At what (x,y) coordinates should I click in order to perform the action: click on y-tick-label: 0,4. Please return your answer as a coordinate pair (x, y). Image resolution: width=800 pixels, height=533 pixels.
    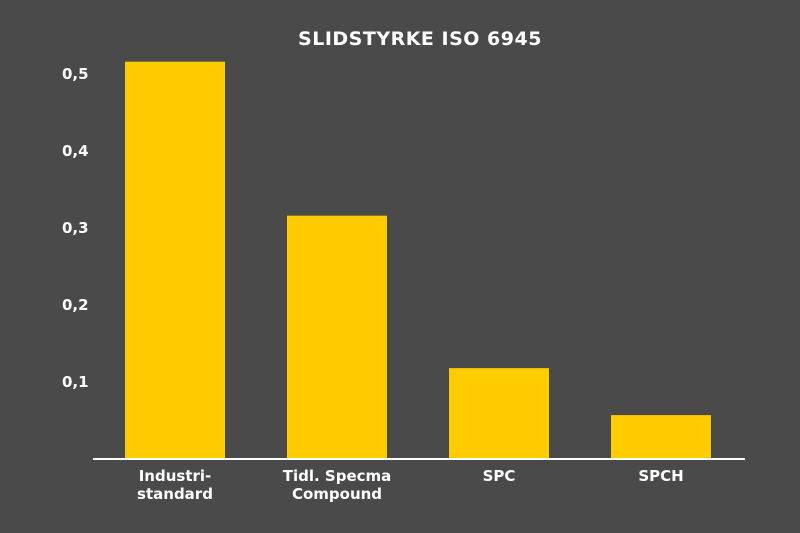
    Looking at the image, I should click on (75, 151).